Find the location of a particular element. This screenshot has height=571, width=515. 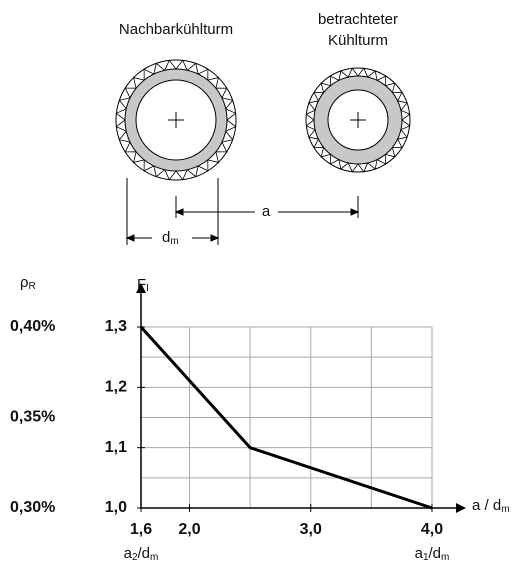

dm-label: dm is located at coordinates (170, 238).